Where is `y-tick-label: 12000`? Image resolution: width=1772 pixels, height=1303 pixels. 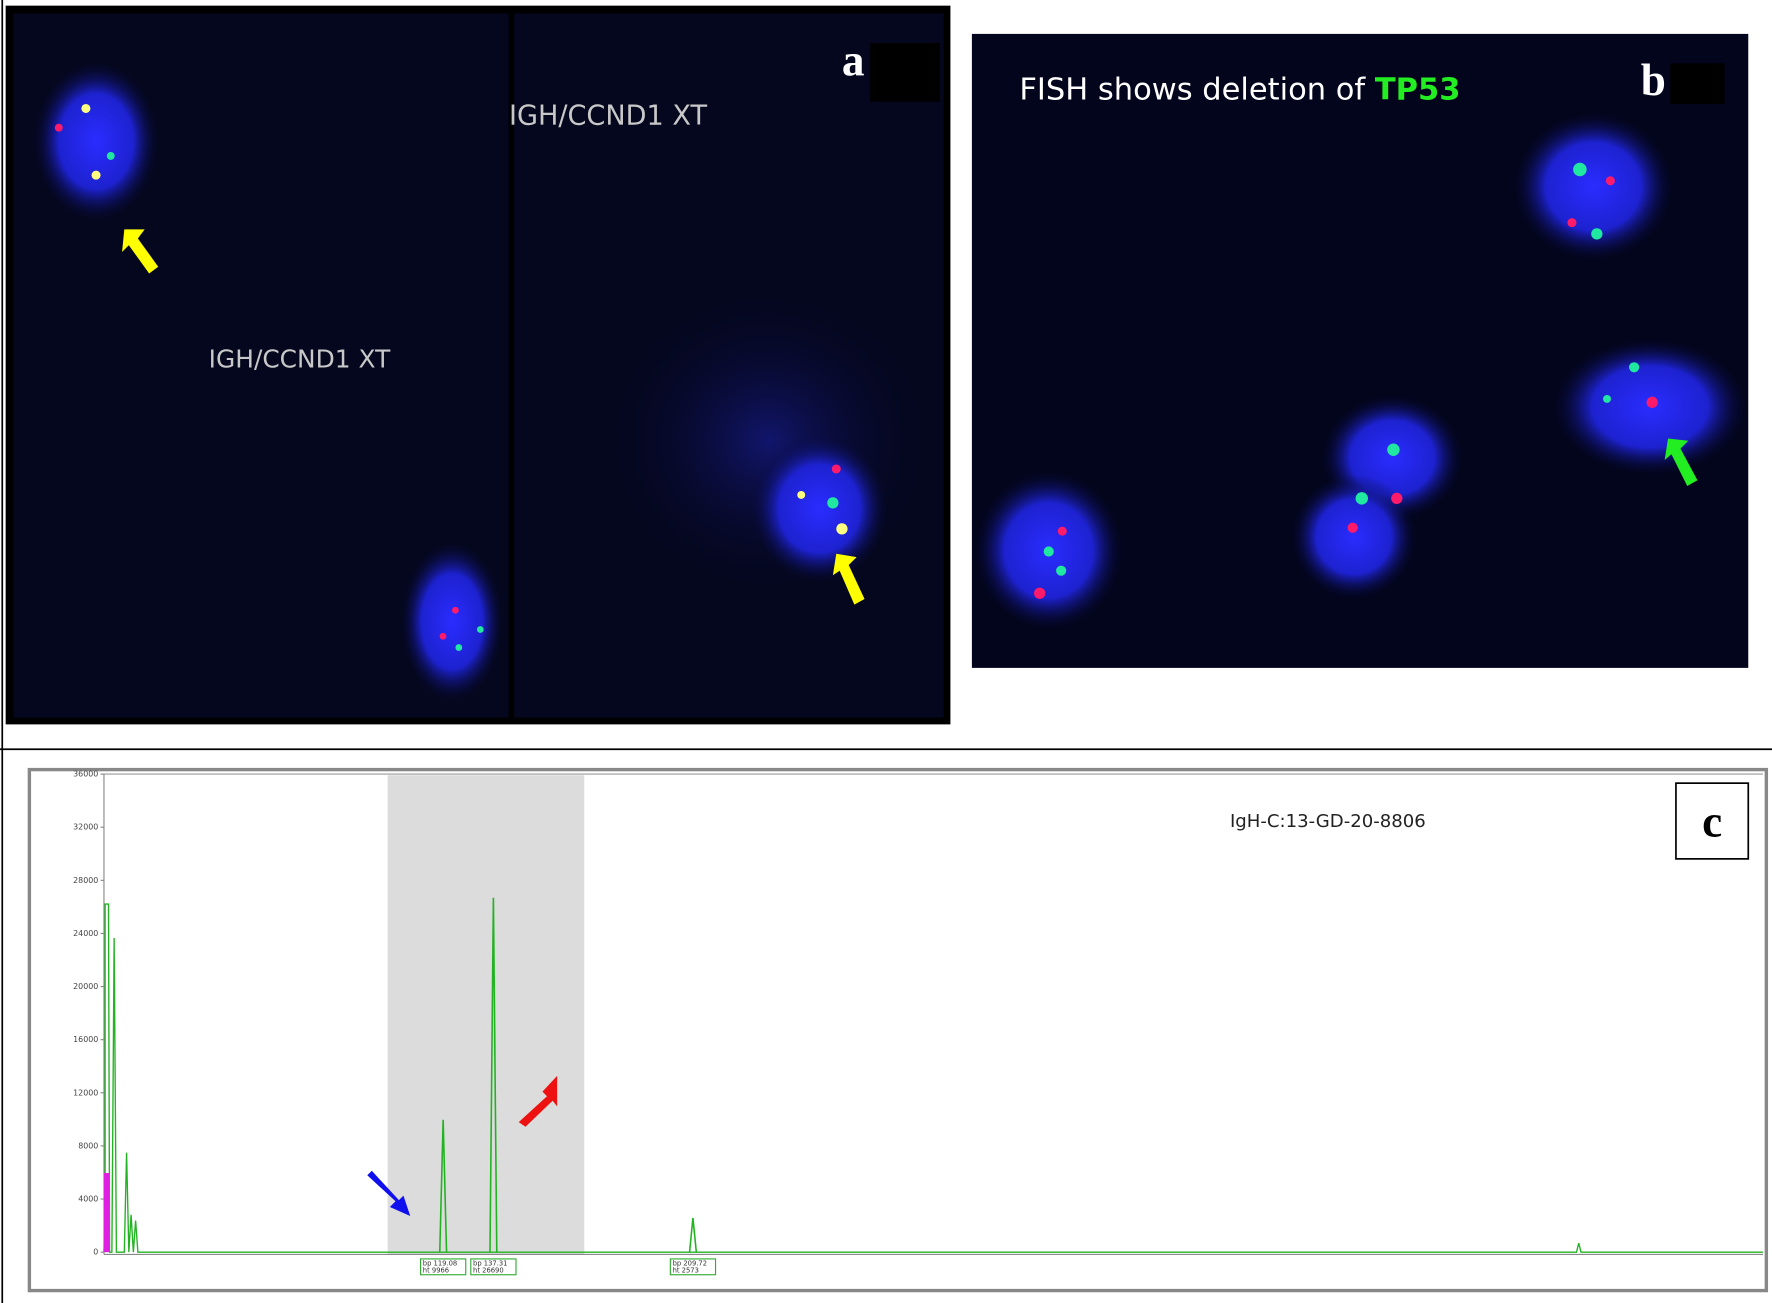 y-tick-label: 12000 is located at coordinates (85, 1092).